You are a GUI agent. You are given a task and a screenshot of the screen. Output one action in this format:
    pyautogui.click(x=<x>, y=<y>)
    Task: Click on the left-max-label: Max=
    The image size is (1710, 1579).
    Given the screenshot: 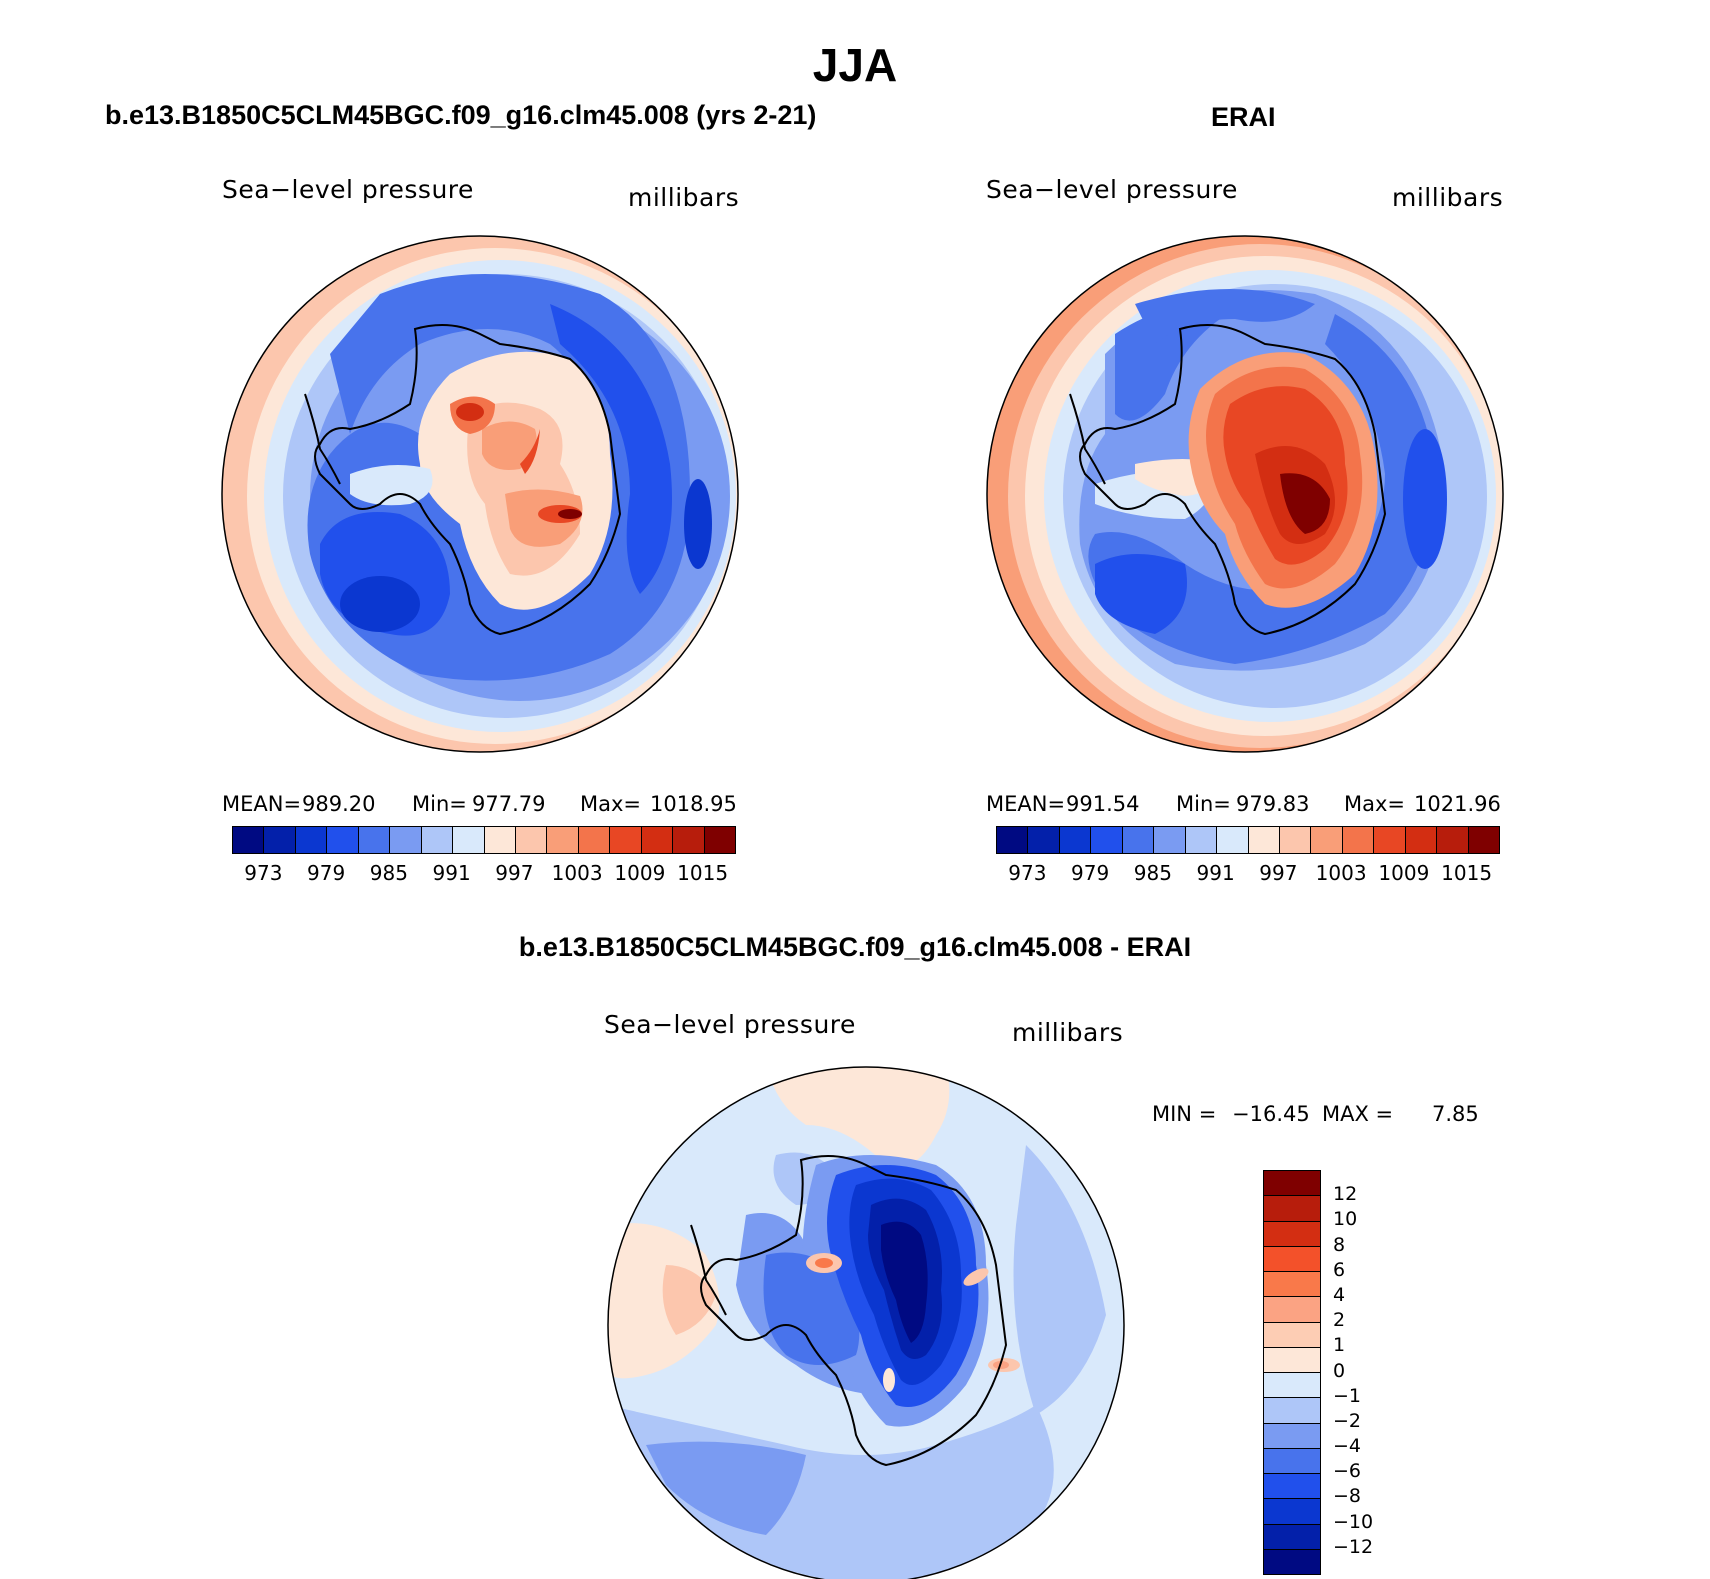 What is the action you would take?
    pyautogui.click(x=611, y=804)
    